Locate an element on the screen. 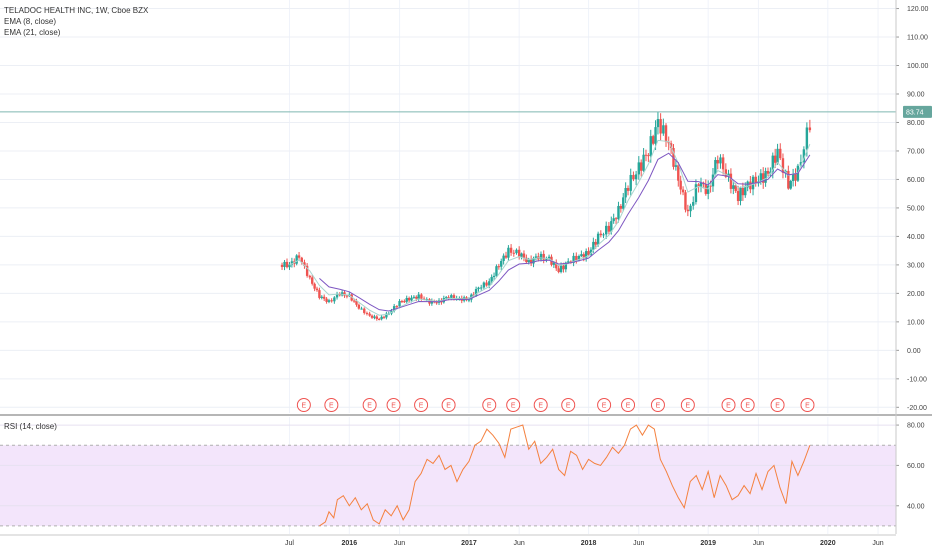  x-tick-label: 2017 is located at coordinates (469, 543).